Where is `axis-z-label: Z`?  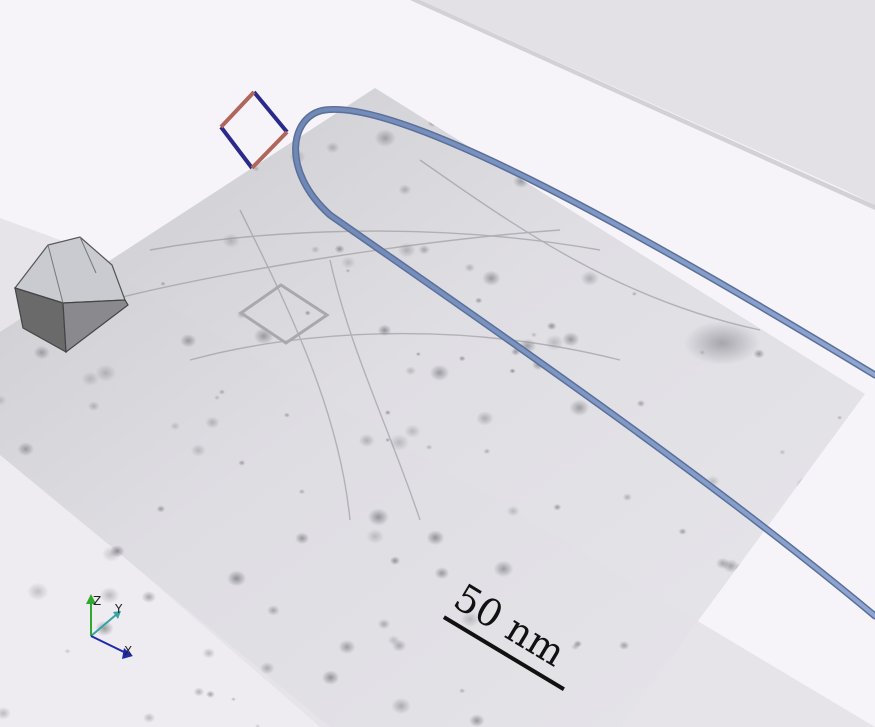 axis-z-label: Z is located at coordinates (97, 601).